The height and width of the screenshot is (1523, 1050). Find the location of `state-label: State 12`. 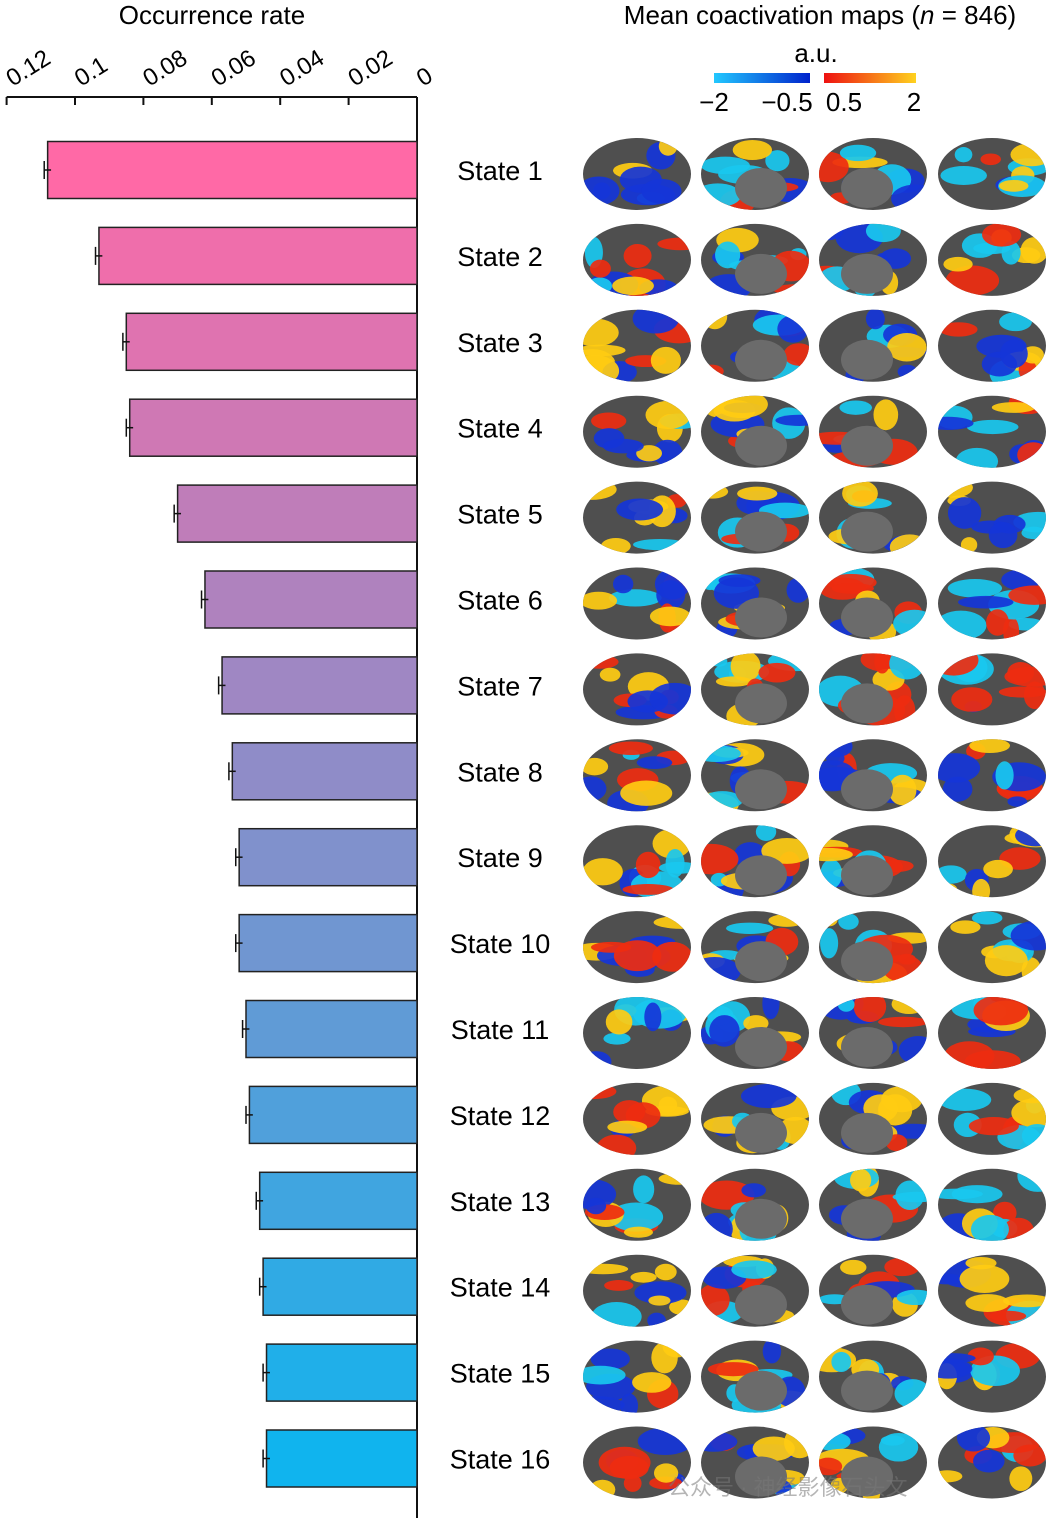

state-label: State 12 is located at coordinates (500, 1116).